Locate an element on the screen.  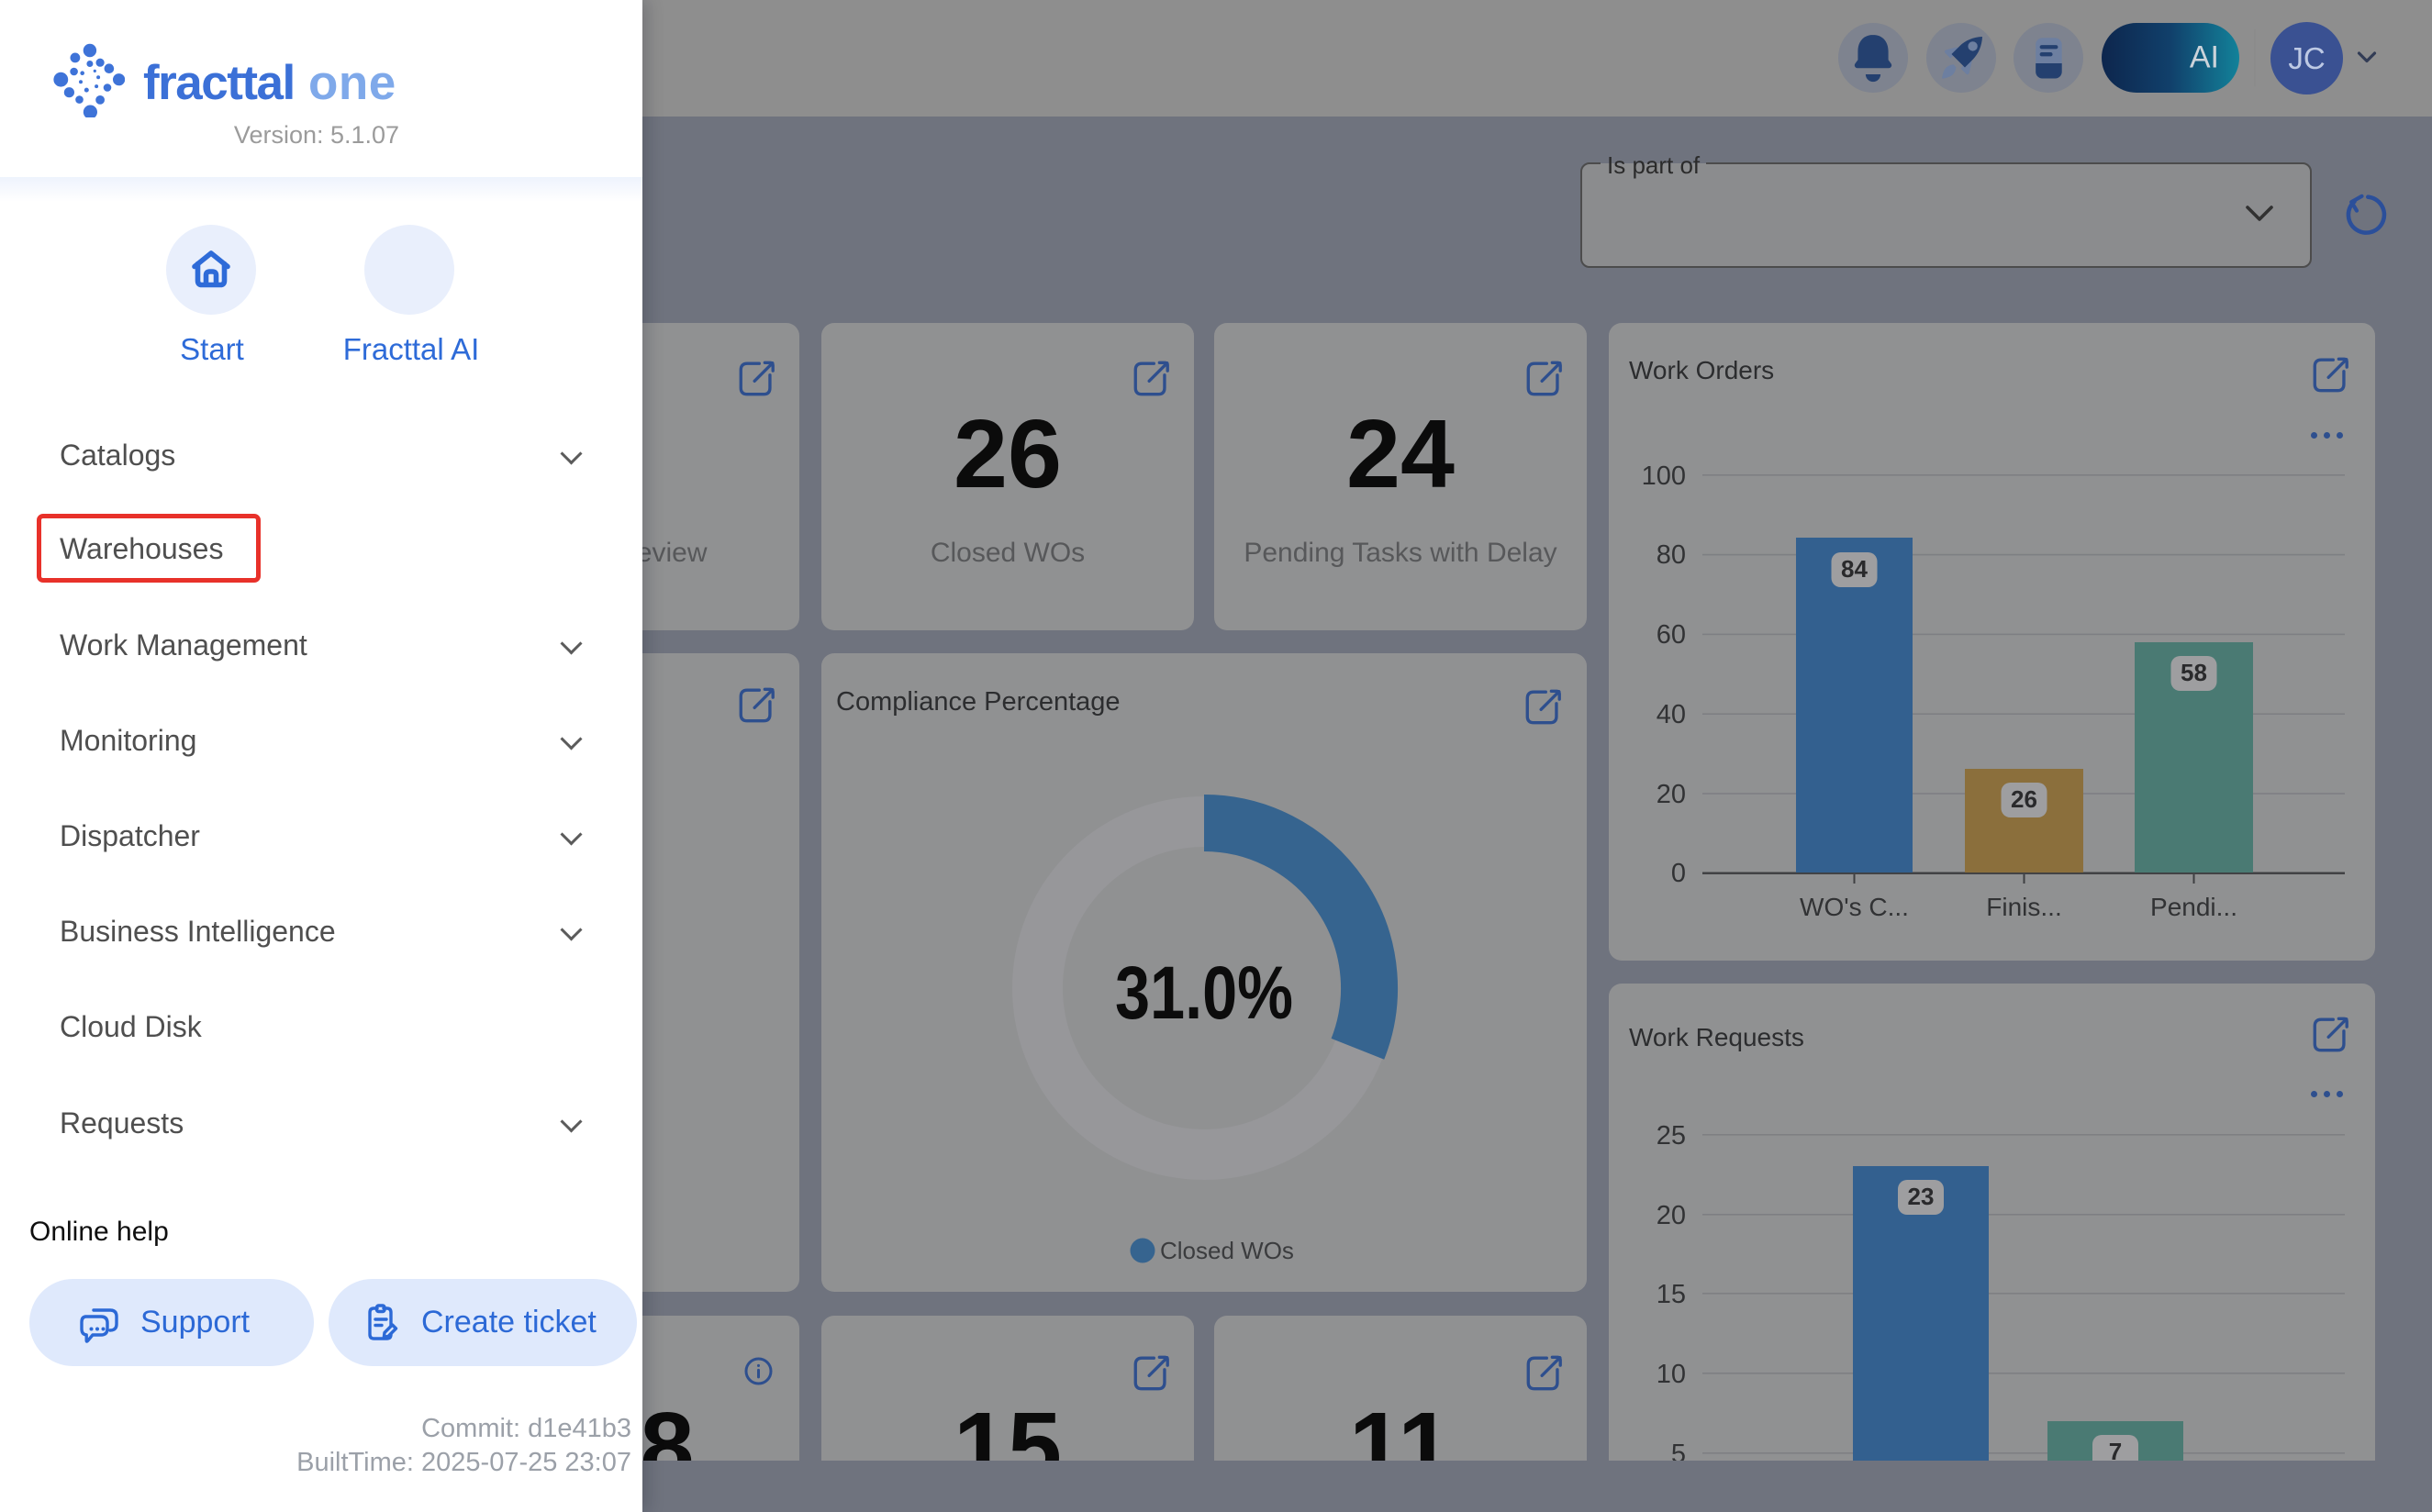
svg-text: 23 is located at coordinates (1922, 1196).